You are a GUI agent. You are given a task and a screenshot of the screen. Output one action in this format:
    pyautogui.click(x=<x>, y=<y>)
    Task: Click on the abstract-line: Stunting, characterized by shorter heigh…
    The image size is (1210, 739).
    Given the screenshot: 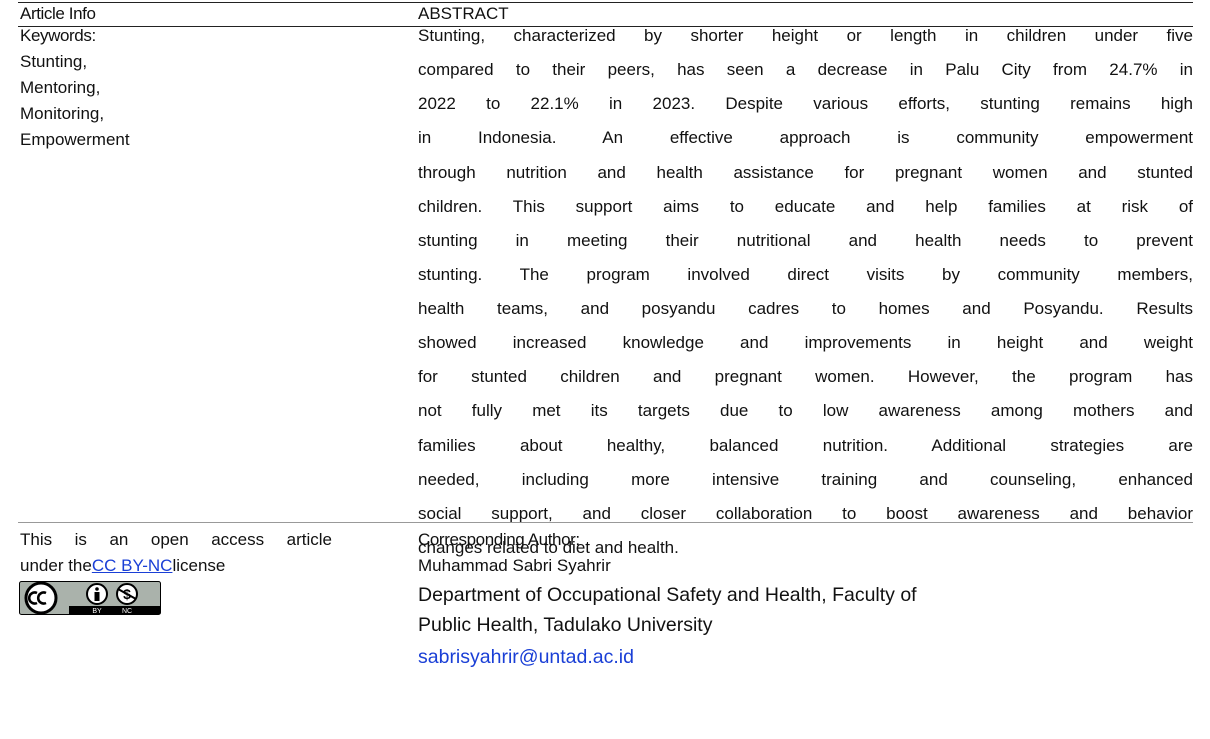 What is the action you would take?
    pyautogui.click(x=805, y=35)
    